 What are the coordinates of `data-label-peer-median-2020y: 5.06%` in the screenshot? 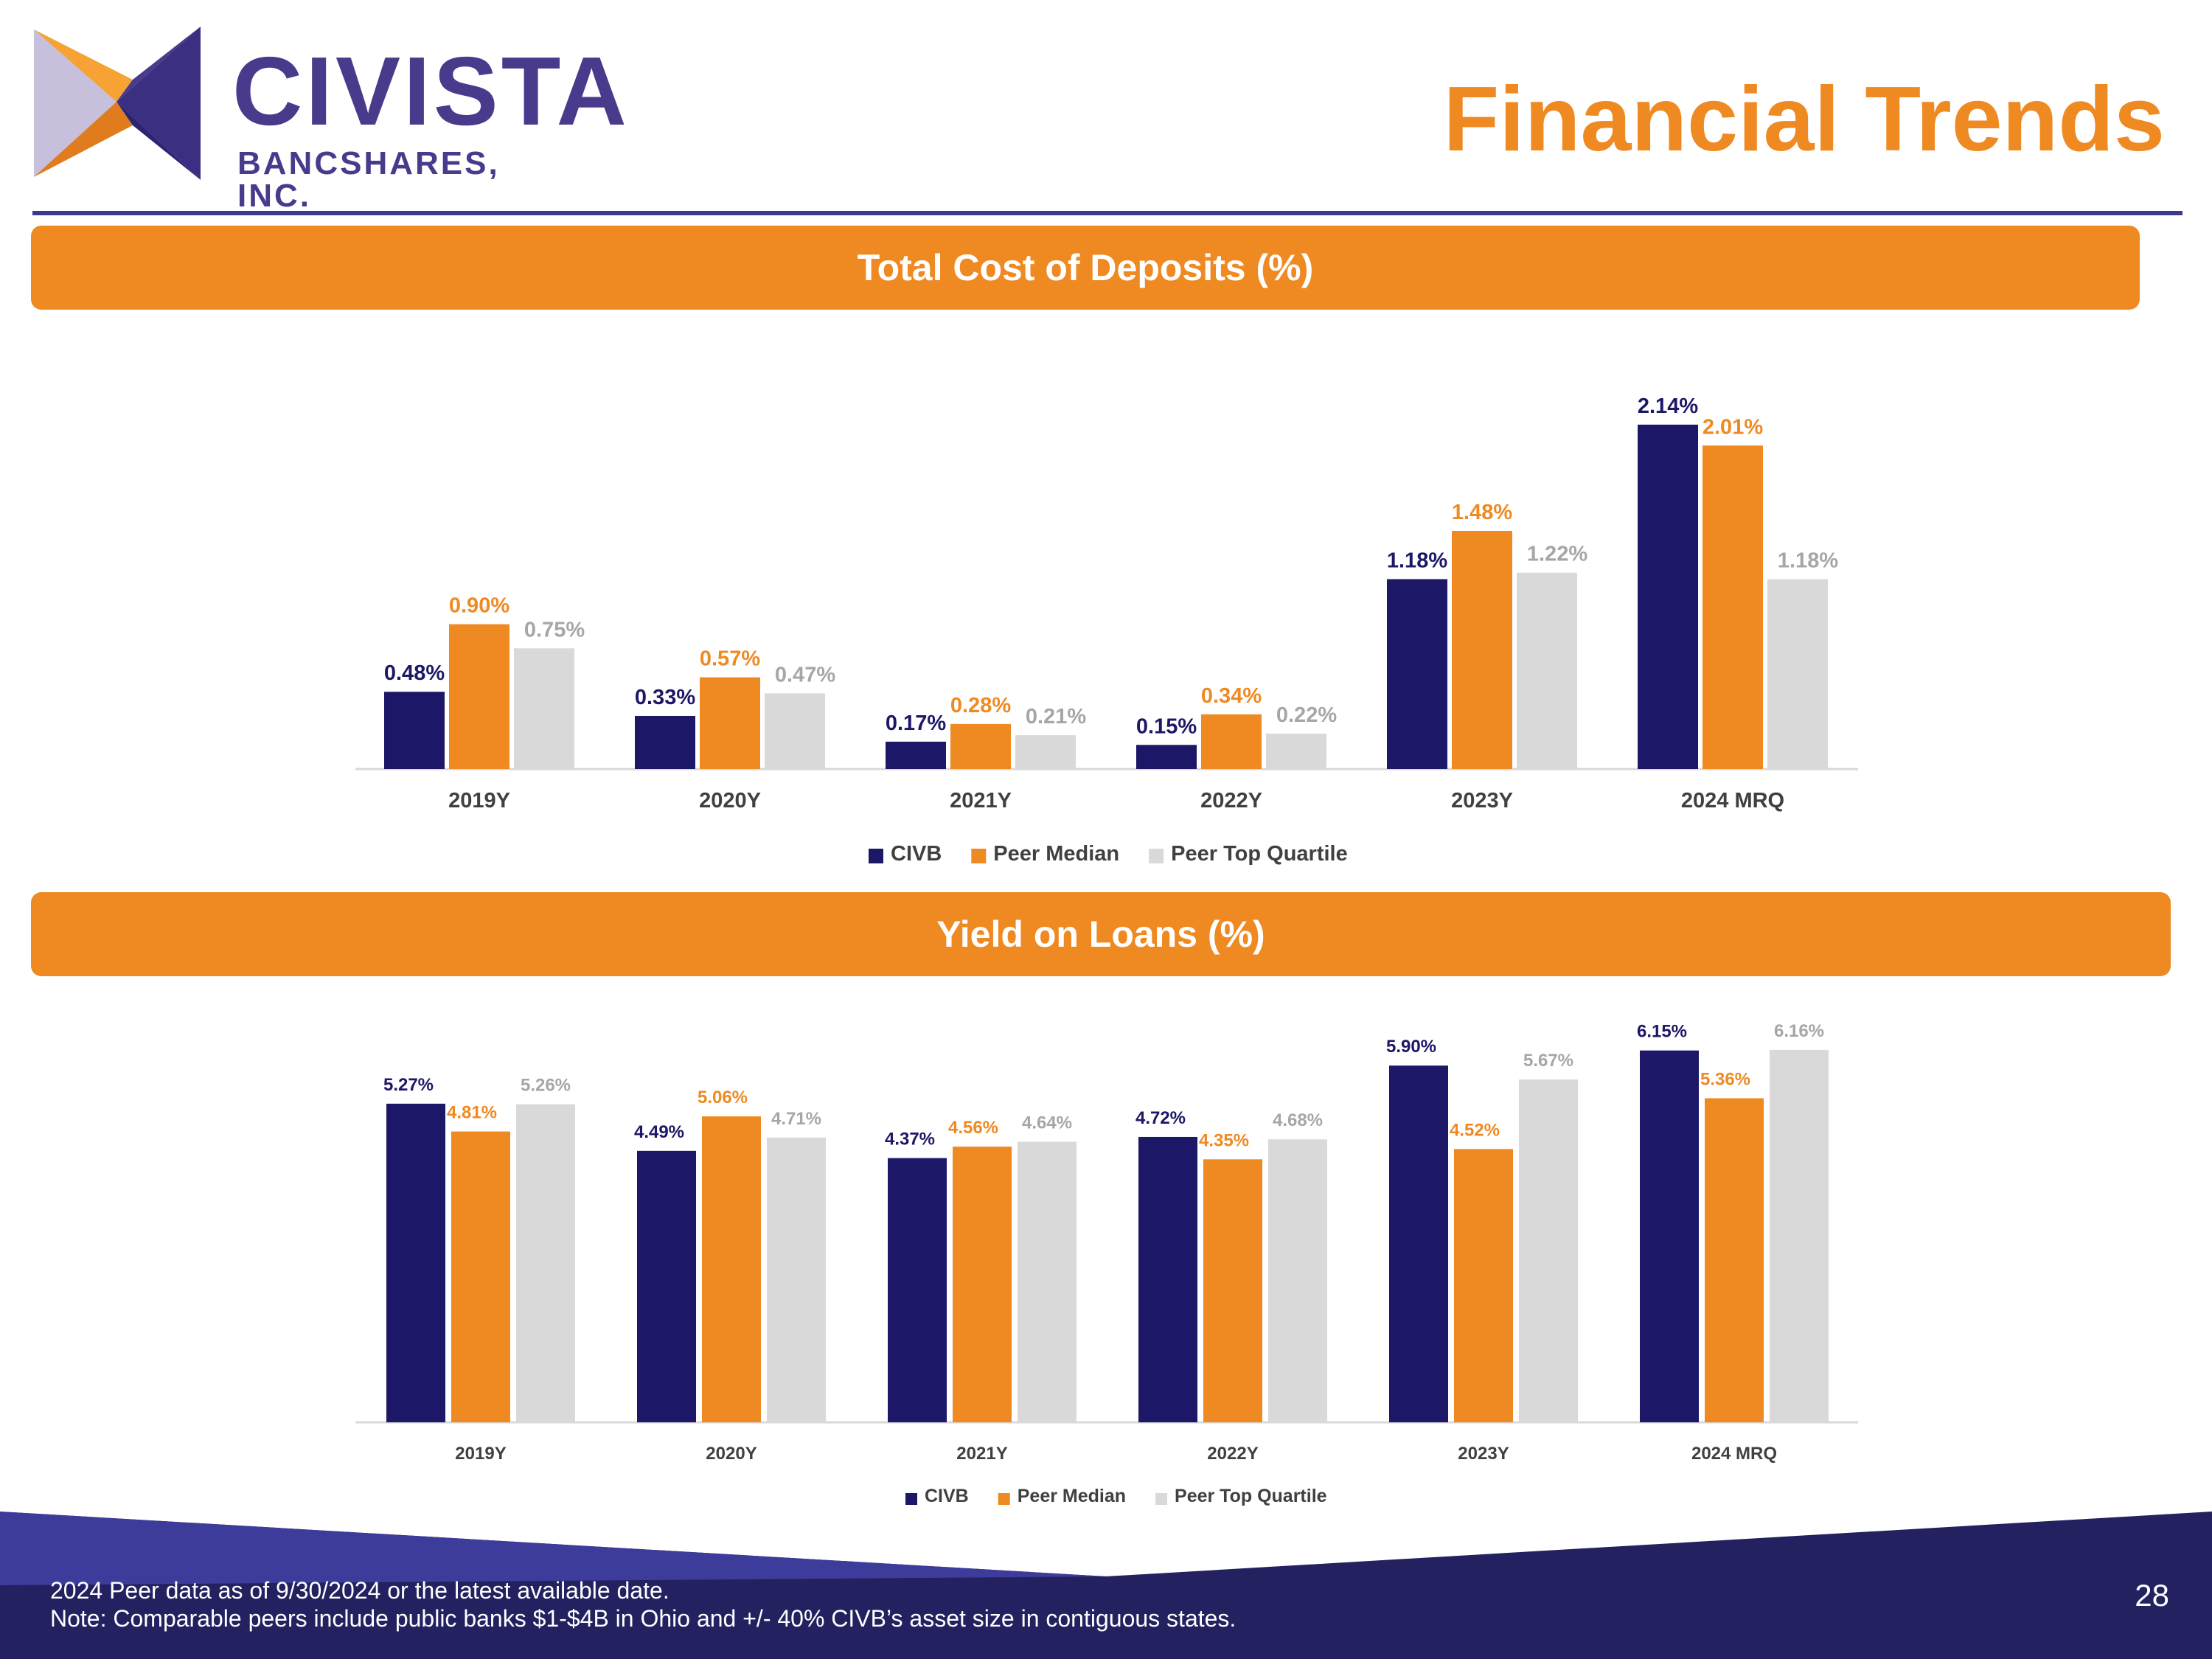 It's located at (723, 1097).